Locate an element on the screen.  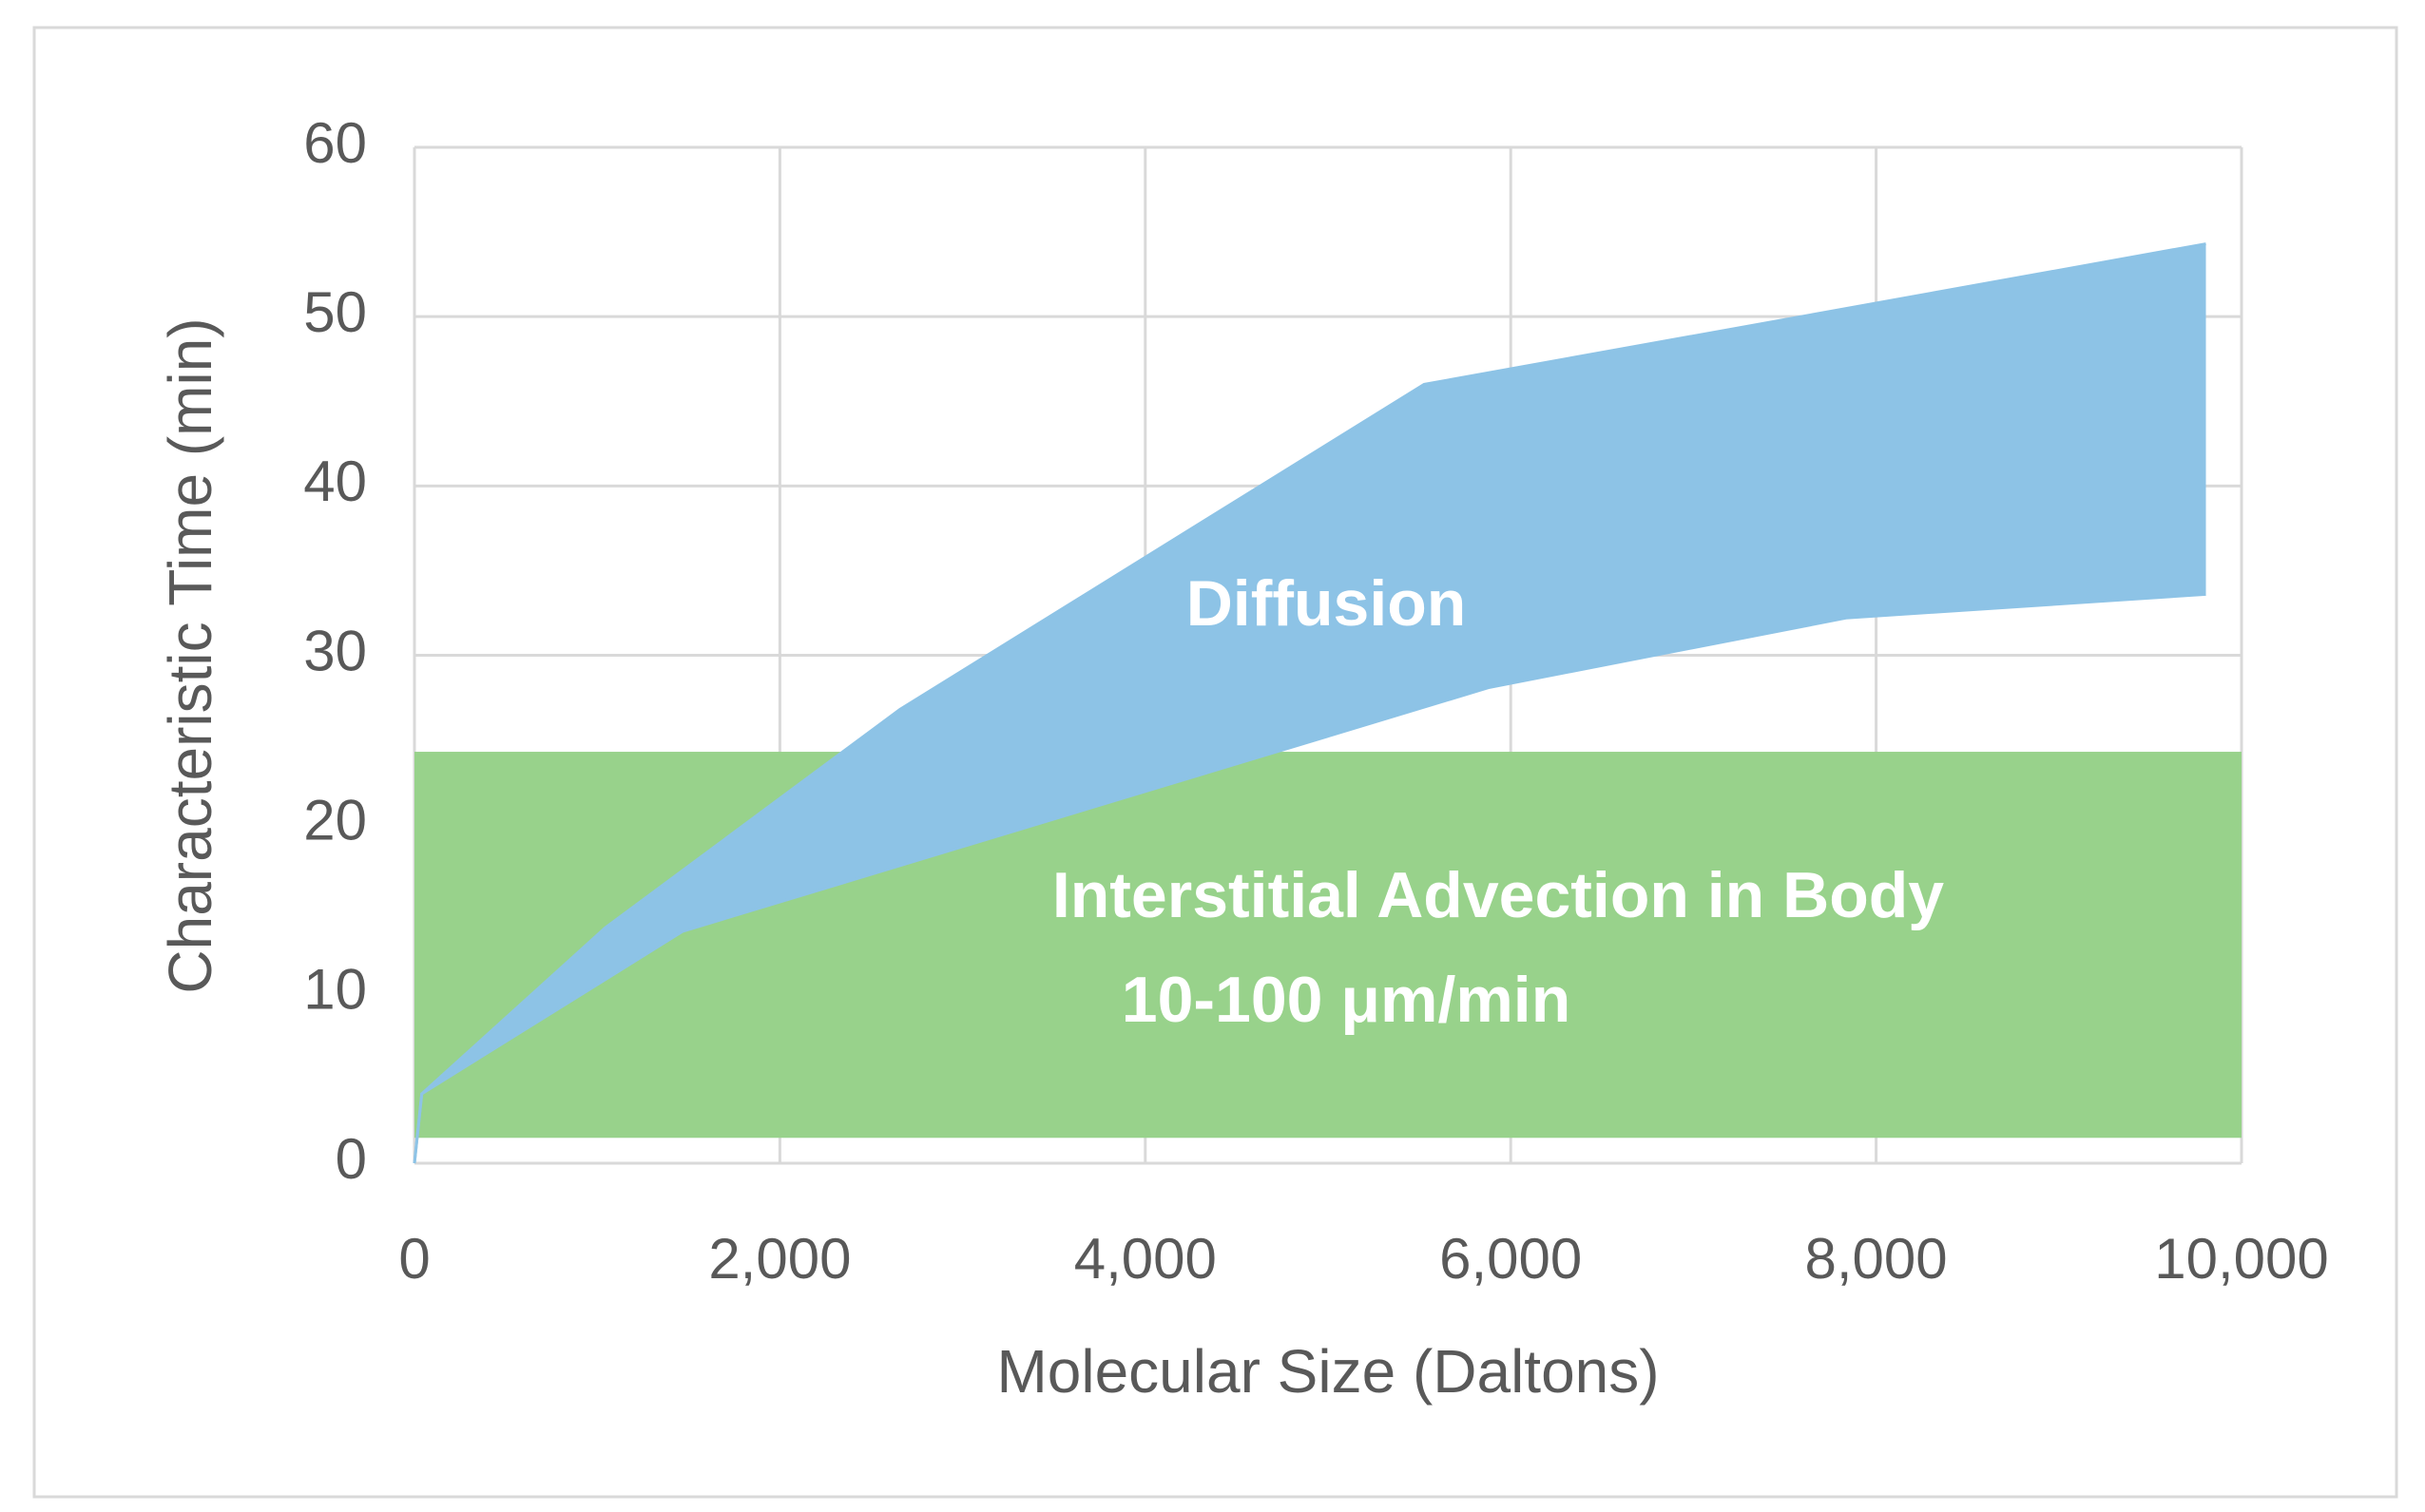
x-axis-title: Molecular Size (Daltons) is located at coordinates (1327, 1371).